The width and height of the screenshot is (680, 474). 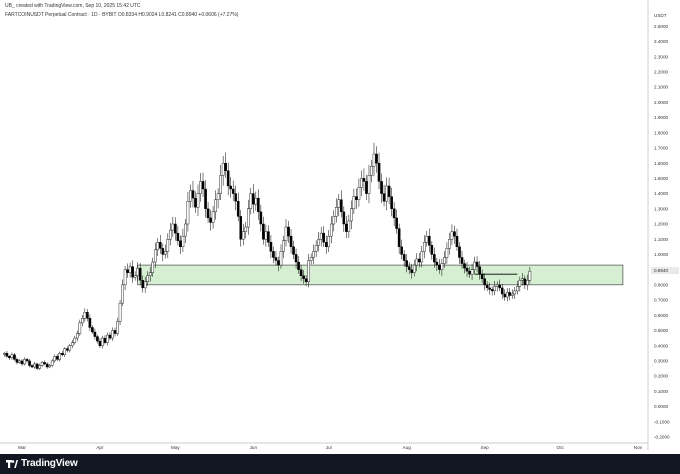 What do you see at coordinates (175, 447) in the screenshot?
I see `x-tick-label: May` at bounding box center [175, 447].